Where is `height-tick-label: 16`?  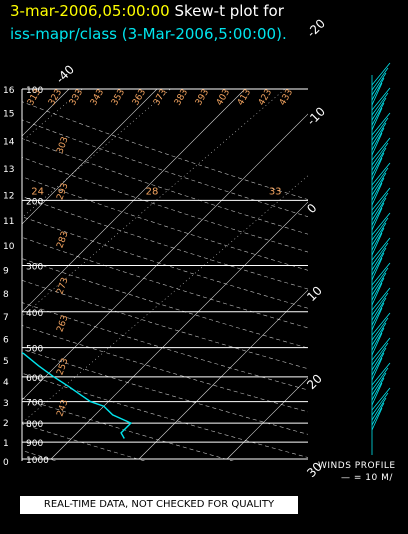 height-tick-label: 16 is located at coordinates (9, 91).